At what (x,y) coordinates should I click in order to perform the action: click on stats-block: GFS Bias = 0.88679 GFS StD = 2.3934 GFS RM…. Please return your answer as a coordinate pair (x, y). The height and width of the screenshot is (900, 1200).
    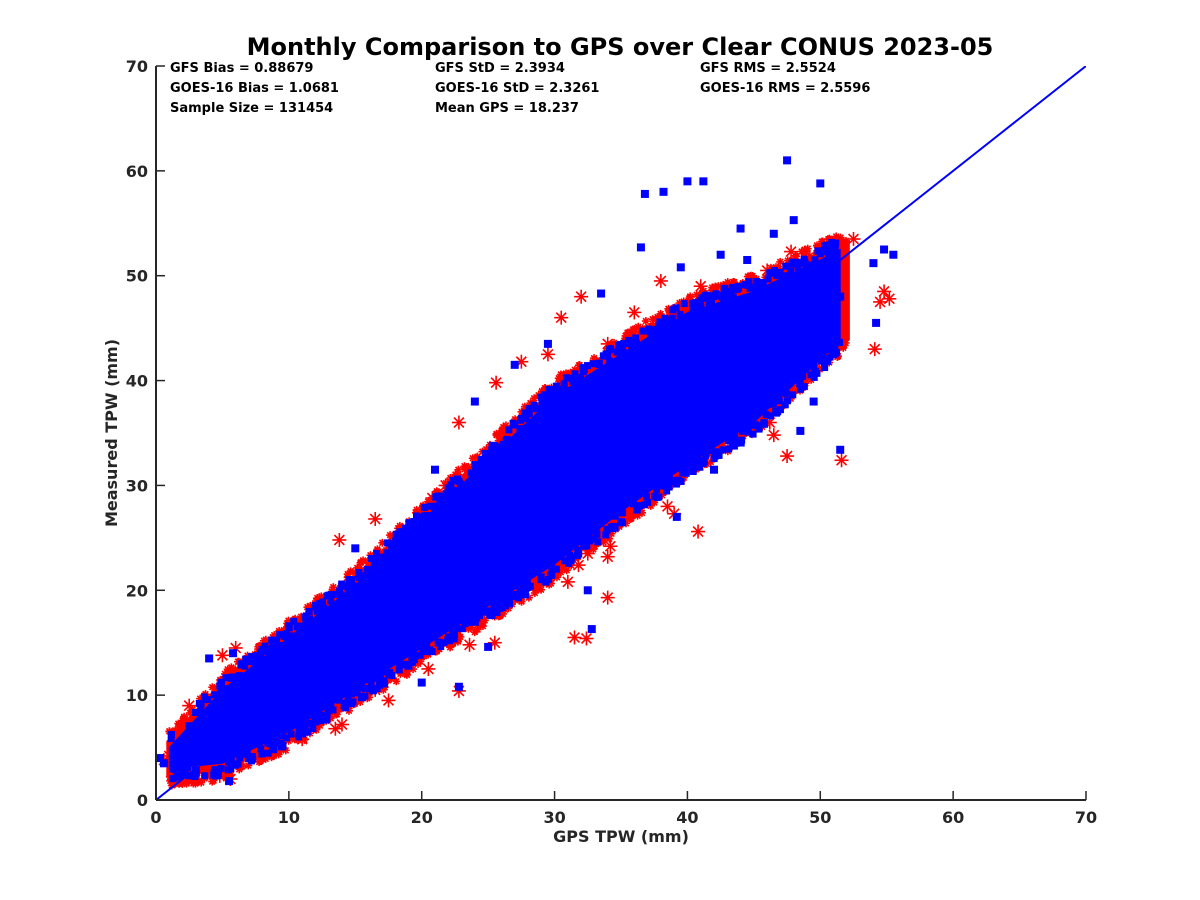
    Looking at the image, I should click on (520, 88).